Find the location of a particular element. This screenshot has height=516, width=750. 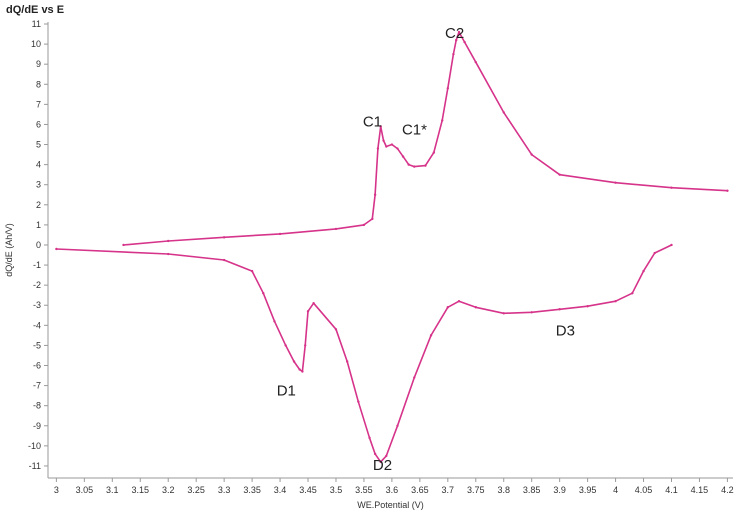

x-axis-title: WE.Potential (V) is located at coordinates (390, 505).